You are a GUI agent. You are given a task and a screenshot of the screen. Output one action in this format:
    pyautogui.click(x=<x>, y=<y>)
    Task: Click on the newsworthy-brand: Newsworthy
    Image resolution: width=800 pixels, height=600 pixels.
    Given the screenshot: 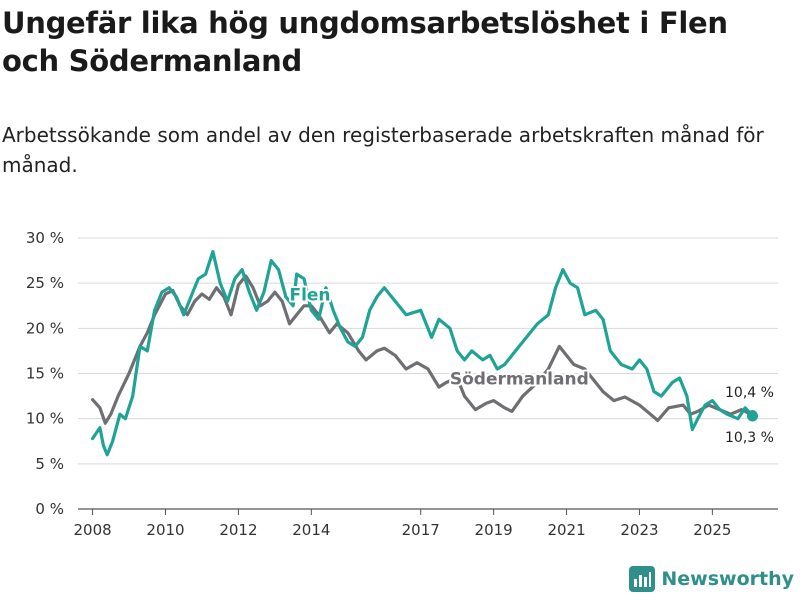 What is the action you would take?
    pyautogui.click(x=711, y=579)
    